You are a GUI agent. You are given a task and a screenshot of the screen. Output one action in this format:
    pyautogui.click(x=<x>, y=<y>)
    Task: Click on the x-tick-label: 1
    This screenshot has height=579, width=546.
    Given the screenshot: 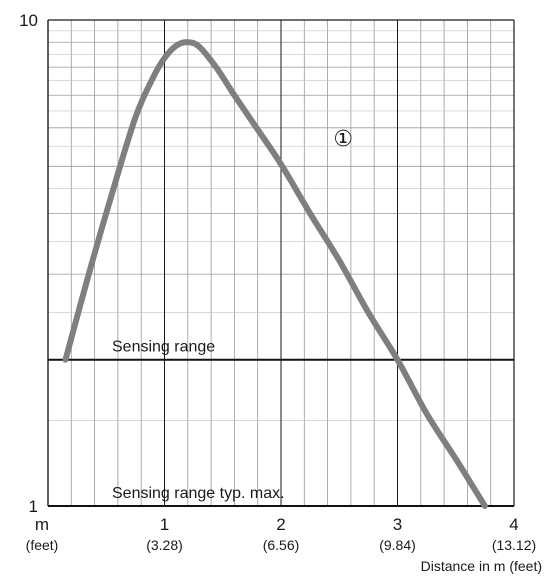 What is the action you would take?
    pyautogui.click(x=164, y=524)
    